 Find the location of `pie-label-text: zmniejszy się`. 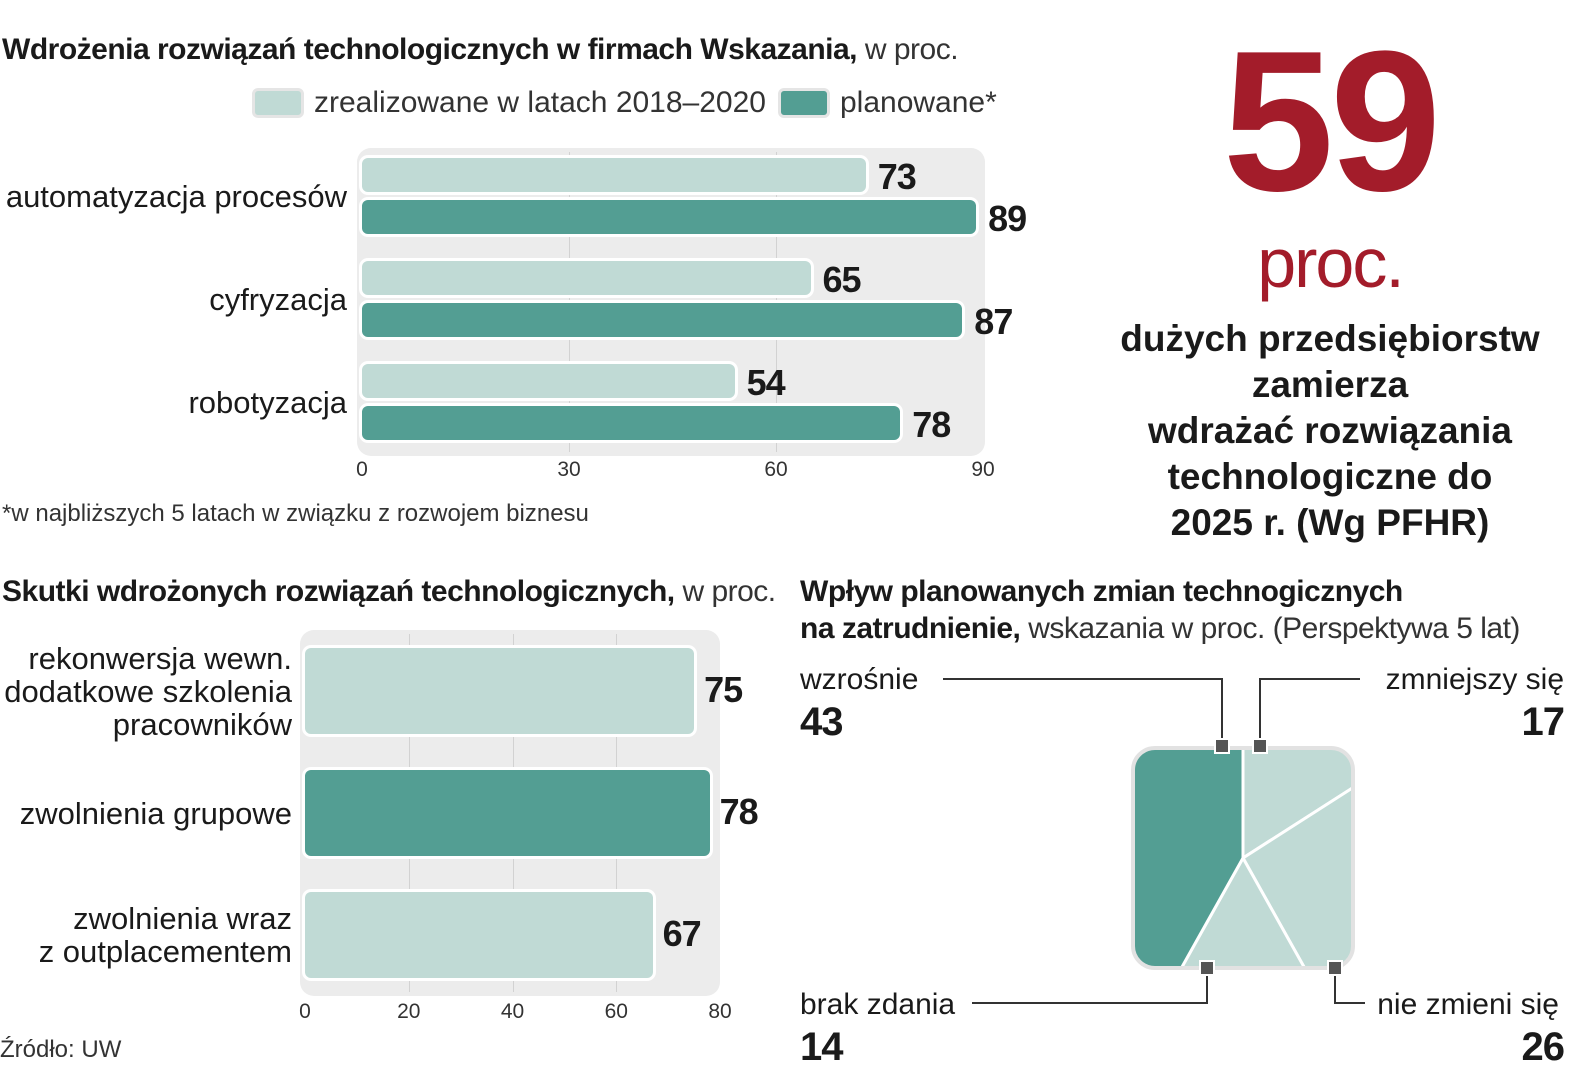

pie-label-text: zmniejszy się is located at coordinates (1474, 679).